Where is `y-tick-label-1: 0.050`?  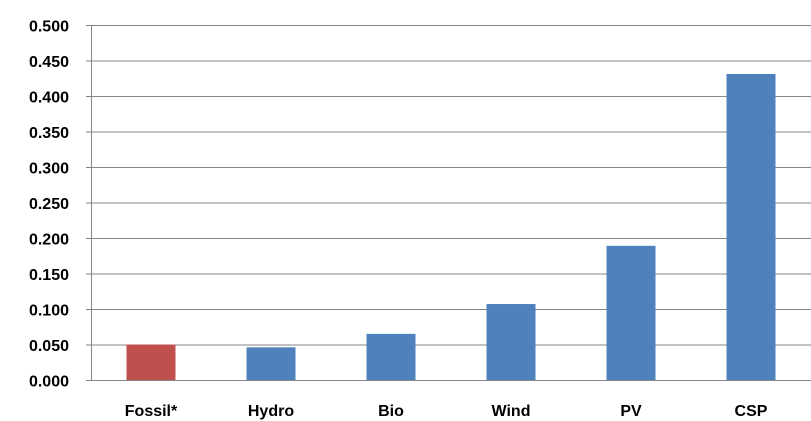
y-tick-label-1: 0.050 is located at coordinates (49, 346).